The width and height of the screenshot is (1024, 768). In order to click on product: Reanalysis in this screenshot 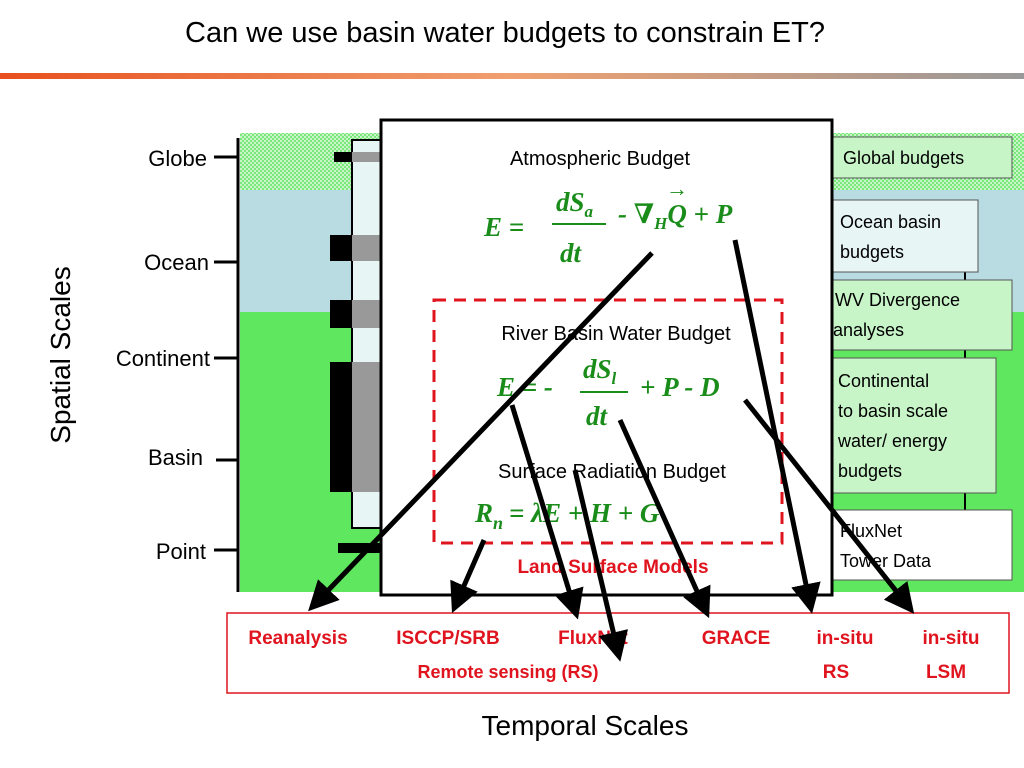, I will do `click(297, 638)`.